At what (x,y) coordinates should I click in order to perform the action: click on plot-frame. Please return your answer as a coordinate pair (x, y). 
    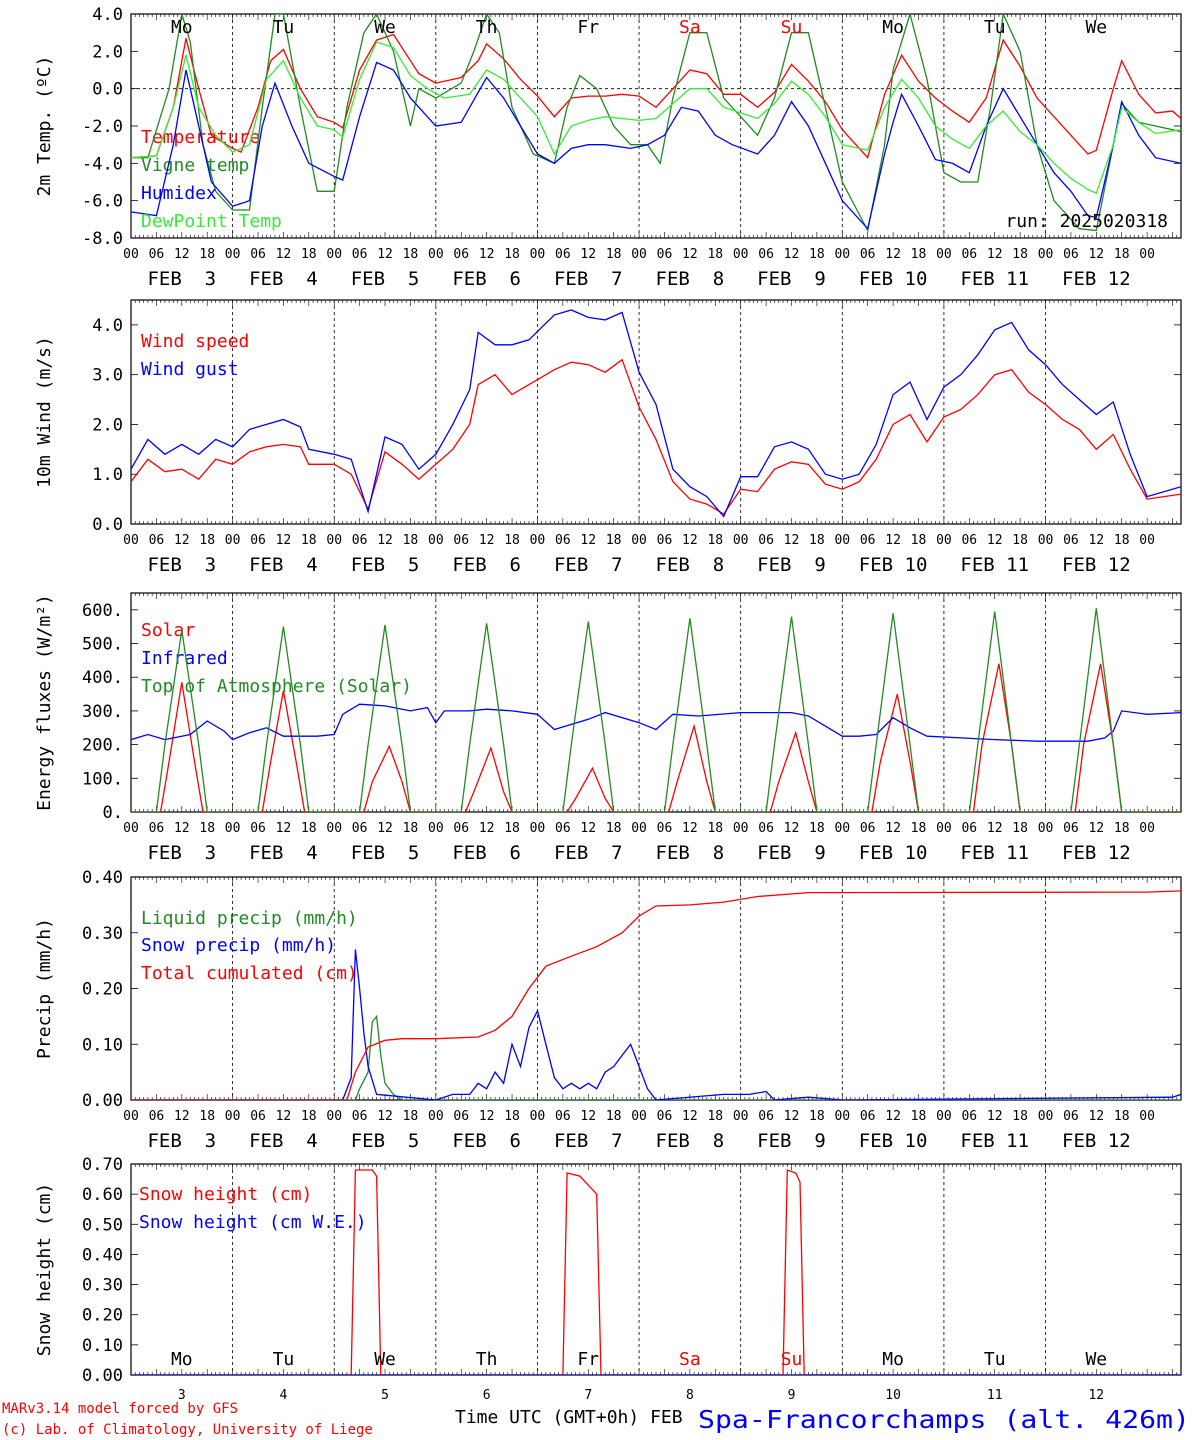
    Looking at the image, I should click on (656, 126).